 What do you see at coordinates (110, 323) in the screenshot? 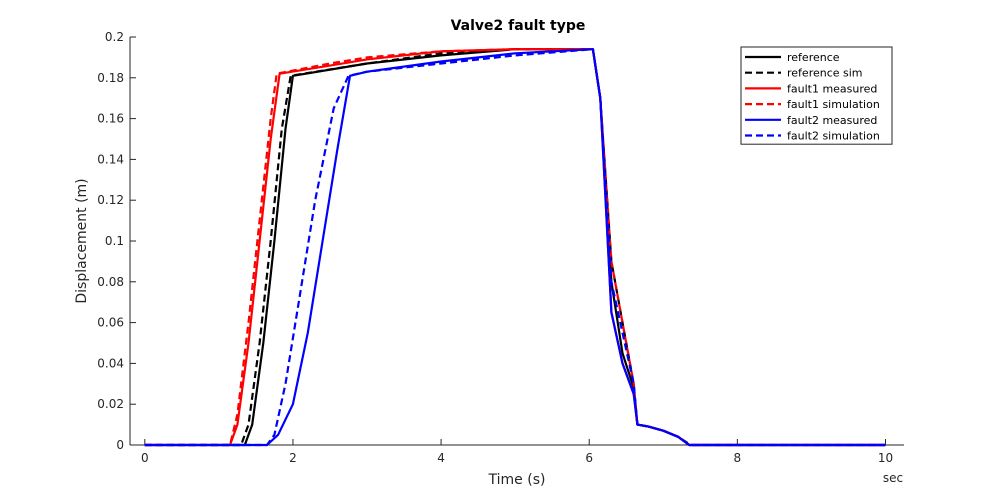
I see `y-tick-label: 0.06` at bounding box center [110, 323].